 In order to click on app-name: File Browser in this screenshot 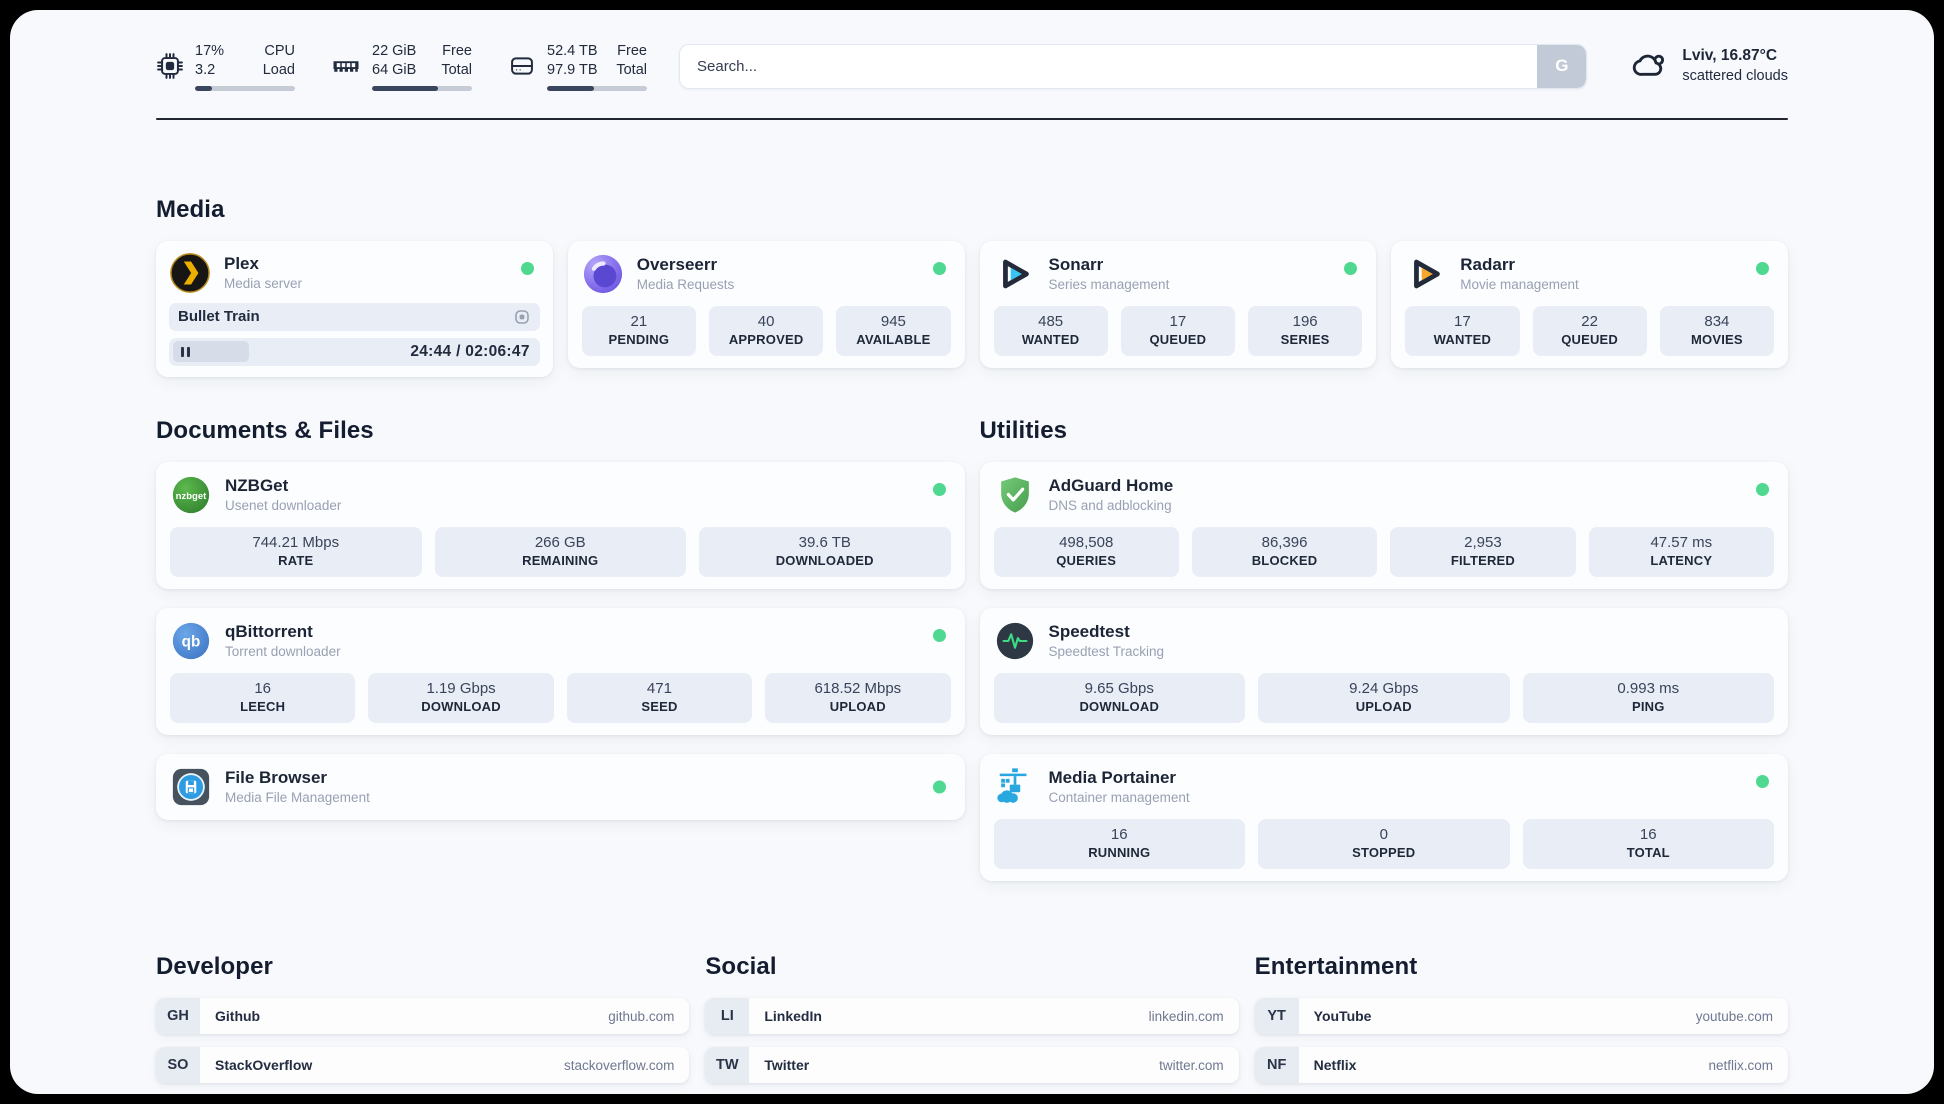, I will do `click(276, 778)`.